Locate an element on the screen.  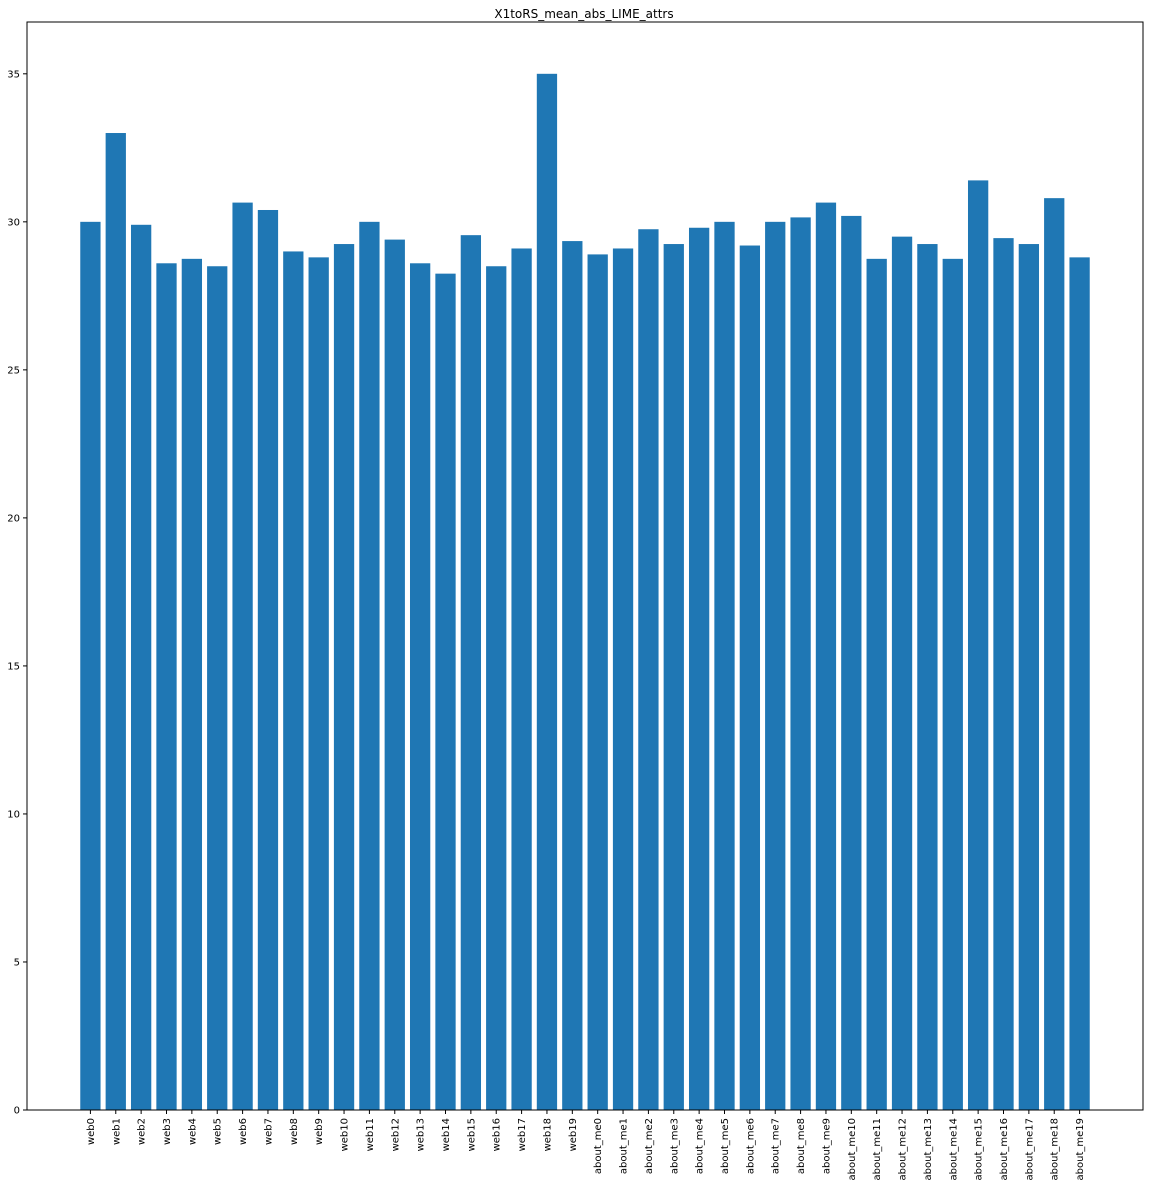
bar-web13 is located at coordinates (420, 686).